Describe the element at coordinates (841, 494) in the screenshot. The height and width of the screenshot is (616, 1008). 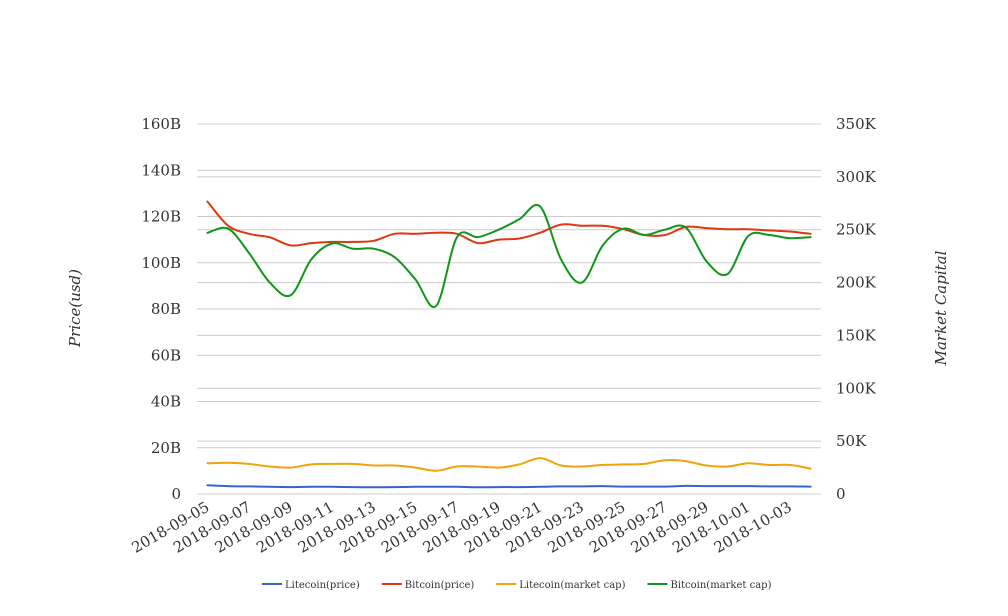
I see `right-tick-label: 0` at that location.